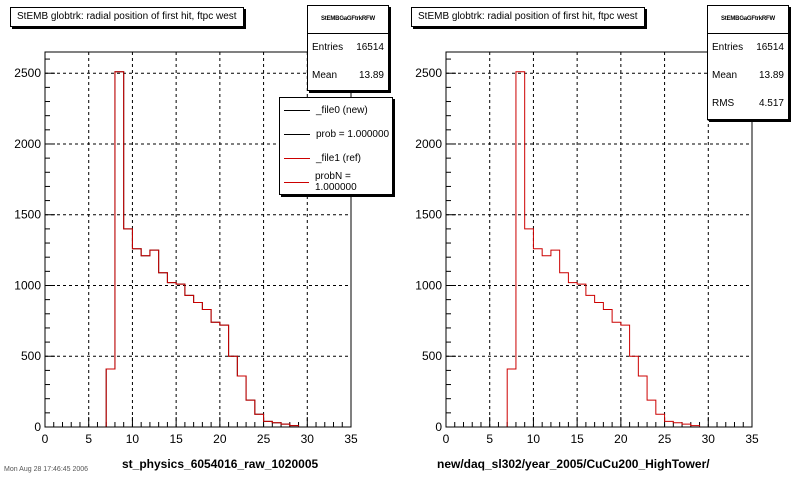 Image resolution: width=800 pixels, height=480 pixels. Describe the element at coordinates (770, 47) in the screenshot. I see `right-stats-entries-value: 16514` at that location.